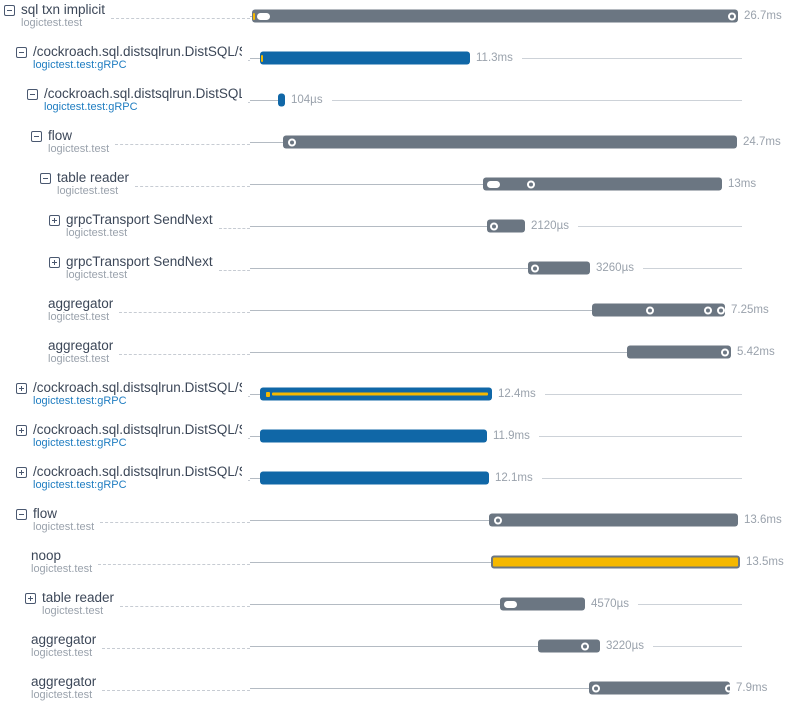 The height and width of the screenshot is (714, 786). Describe the element at coordinates (88, 190) in the screenshot. I see `span-subtitle: logictest.test` at that location.